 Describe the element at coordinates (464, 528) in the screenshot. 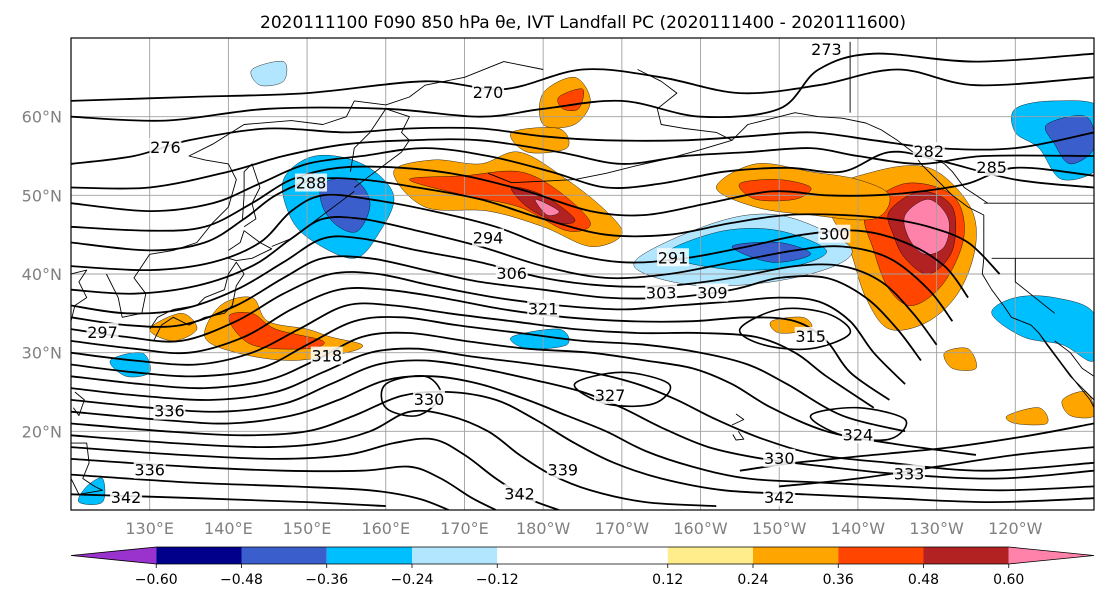

I see `lon-label: 170°E` at that location.